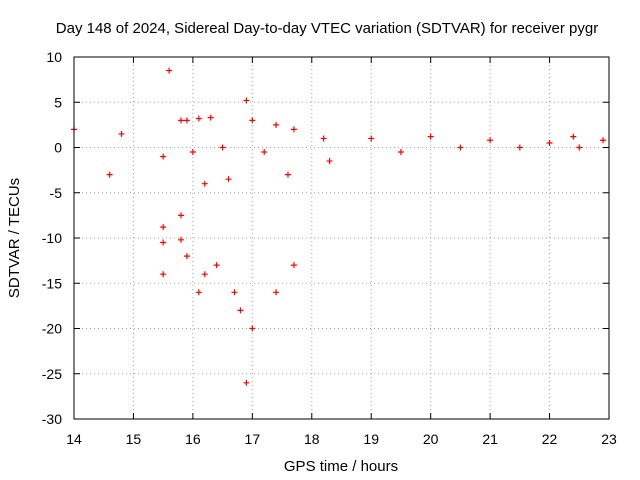 This screenshot has width=640, height=480. I want to click on x-tick-label: 19, so click(371, 439).